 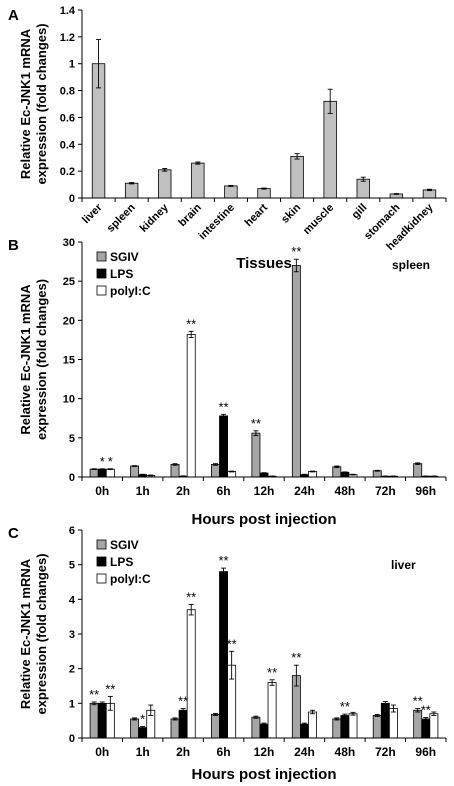 I want to click on legend-label: SGIV, so click(x=124, y=545).